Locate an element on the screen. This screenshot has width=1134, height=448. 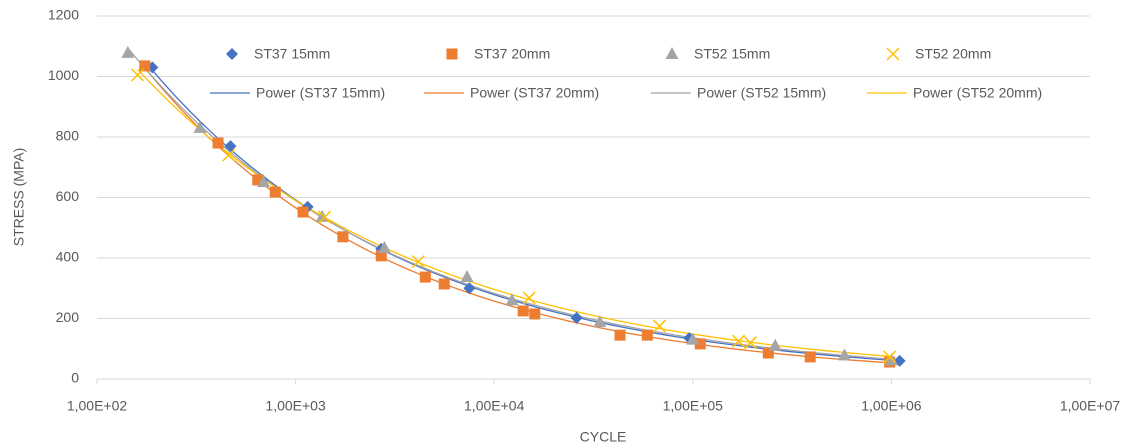
y-tick-label: 800 is located at coordinates (68, 136).